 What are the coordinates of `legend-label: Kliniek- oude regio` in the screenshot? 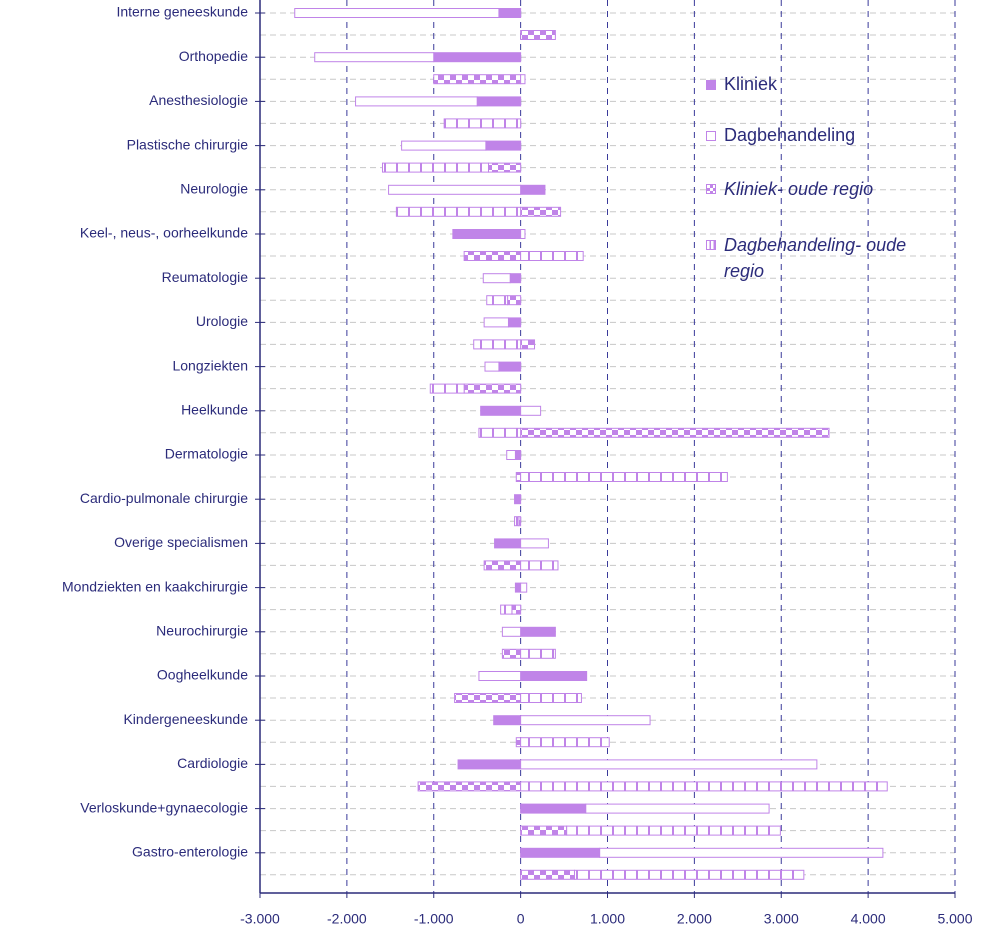 It's located at (799, 189).